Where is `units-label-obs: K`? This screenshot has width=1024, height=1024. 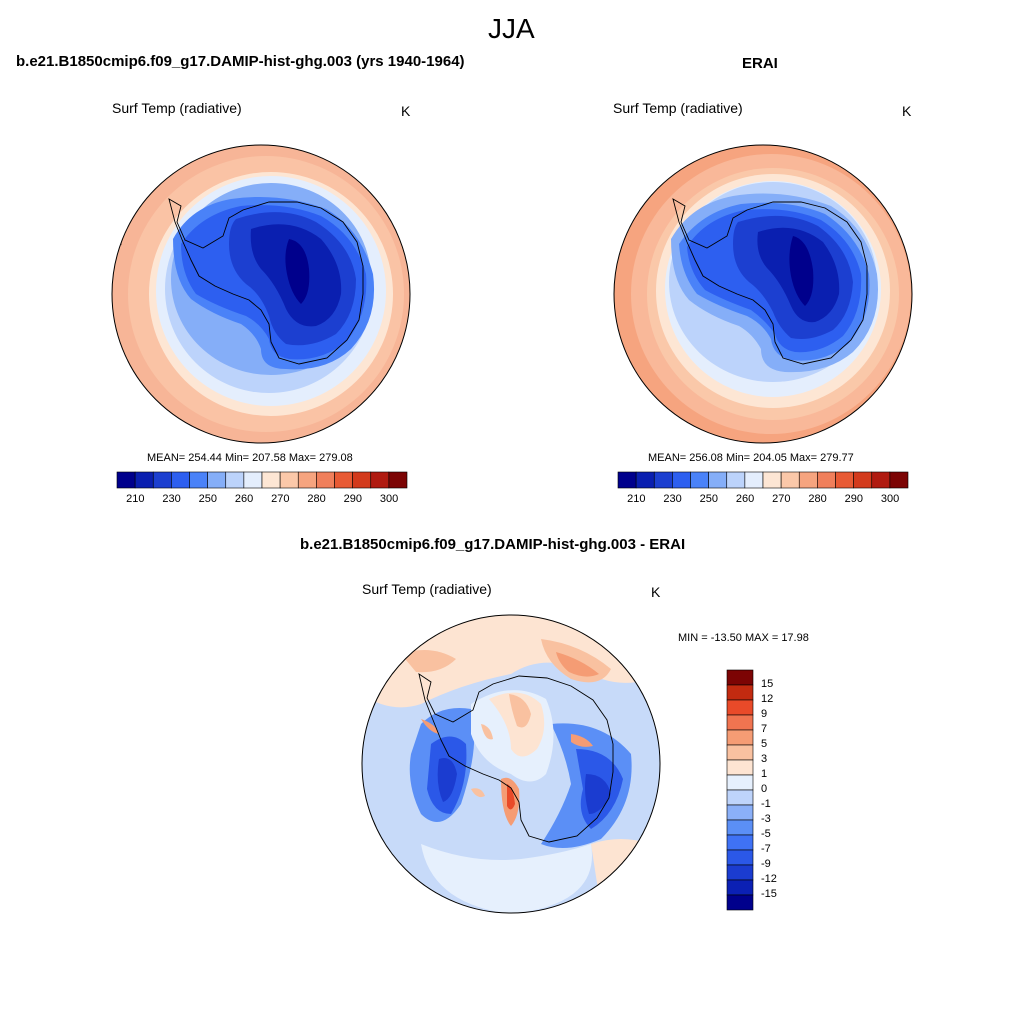 units-label-obs: K is located at coordinates (907, 111).